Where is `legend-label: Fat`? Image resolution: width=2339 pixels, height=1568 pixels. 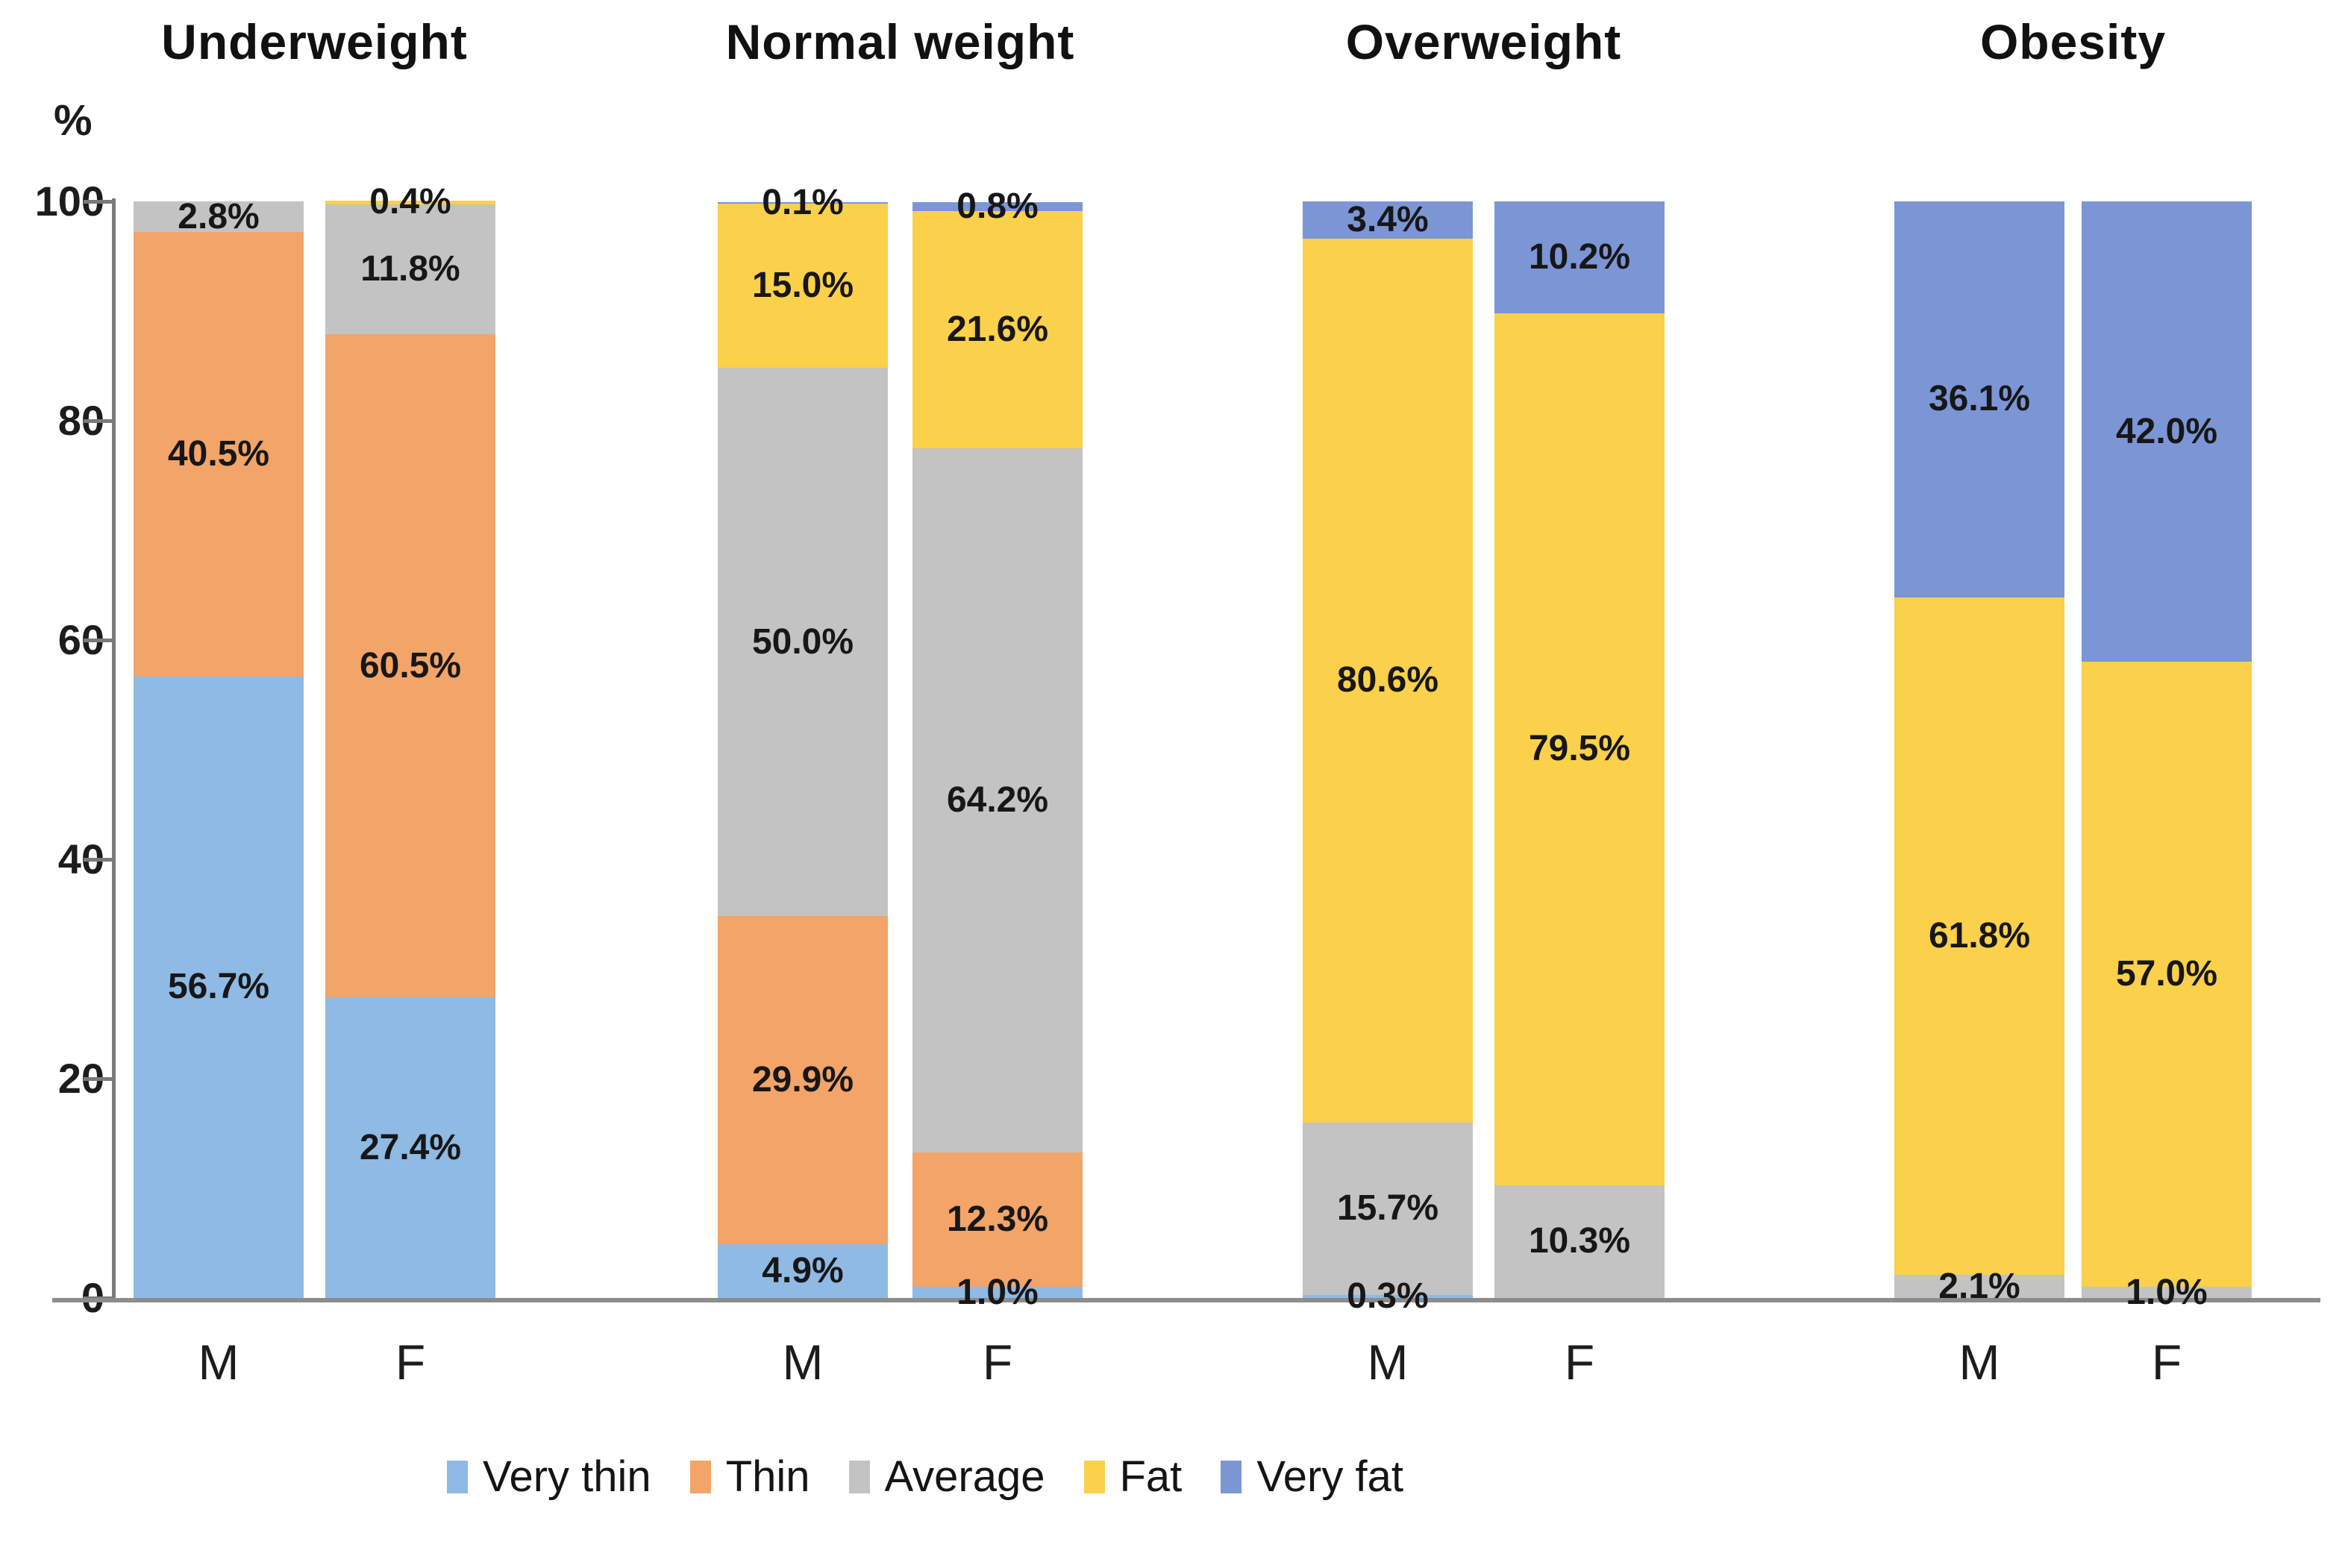
legend-label: Fat is located at coordinates (1151, 1476).